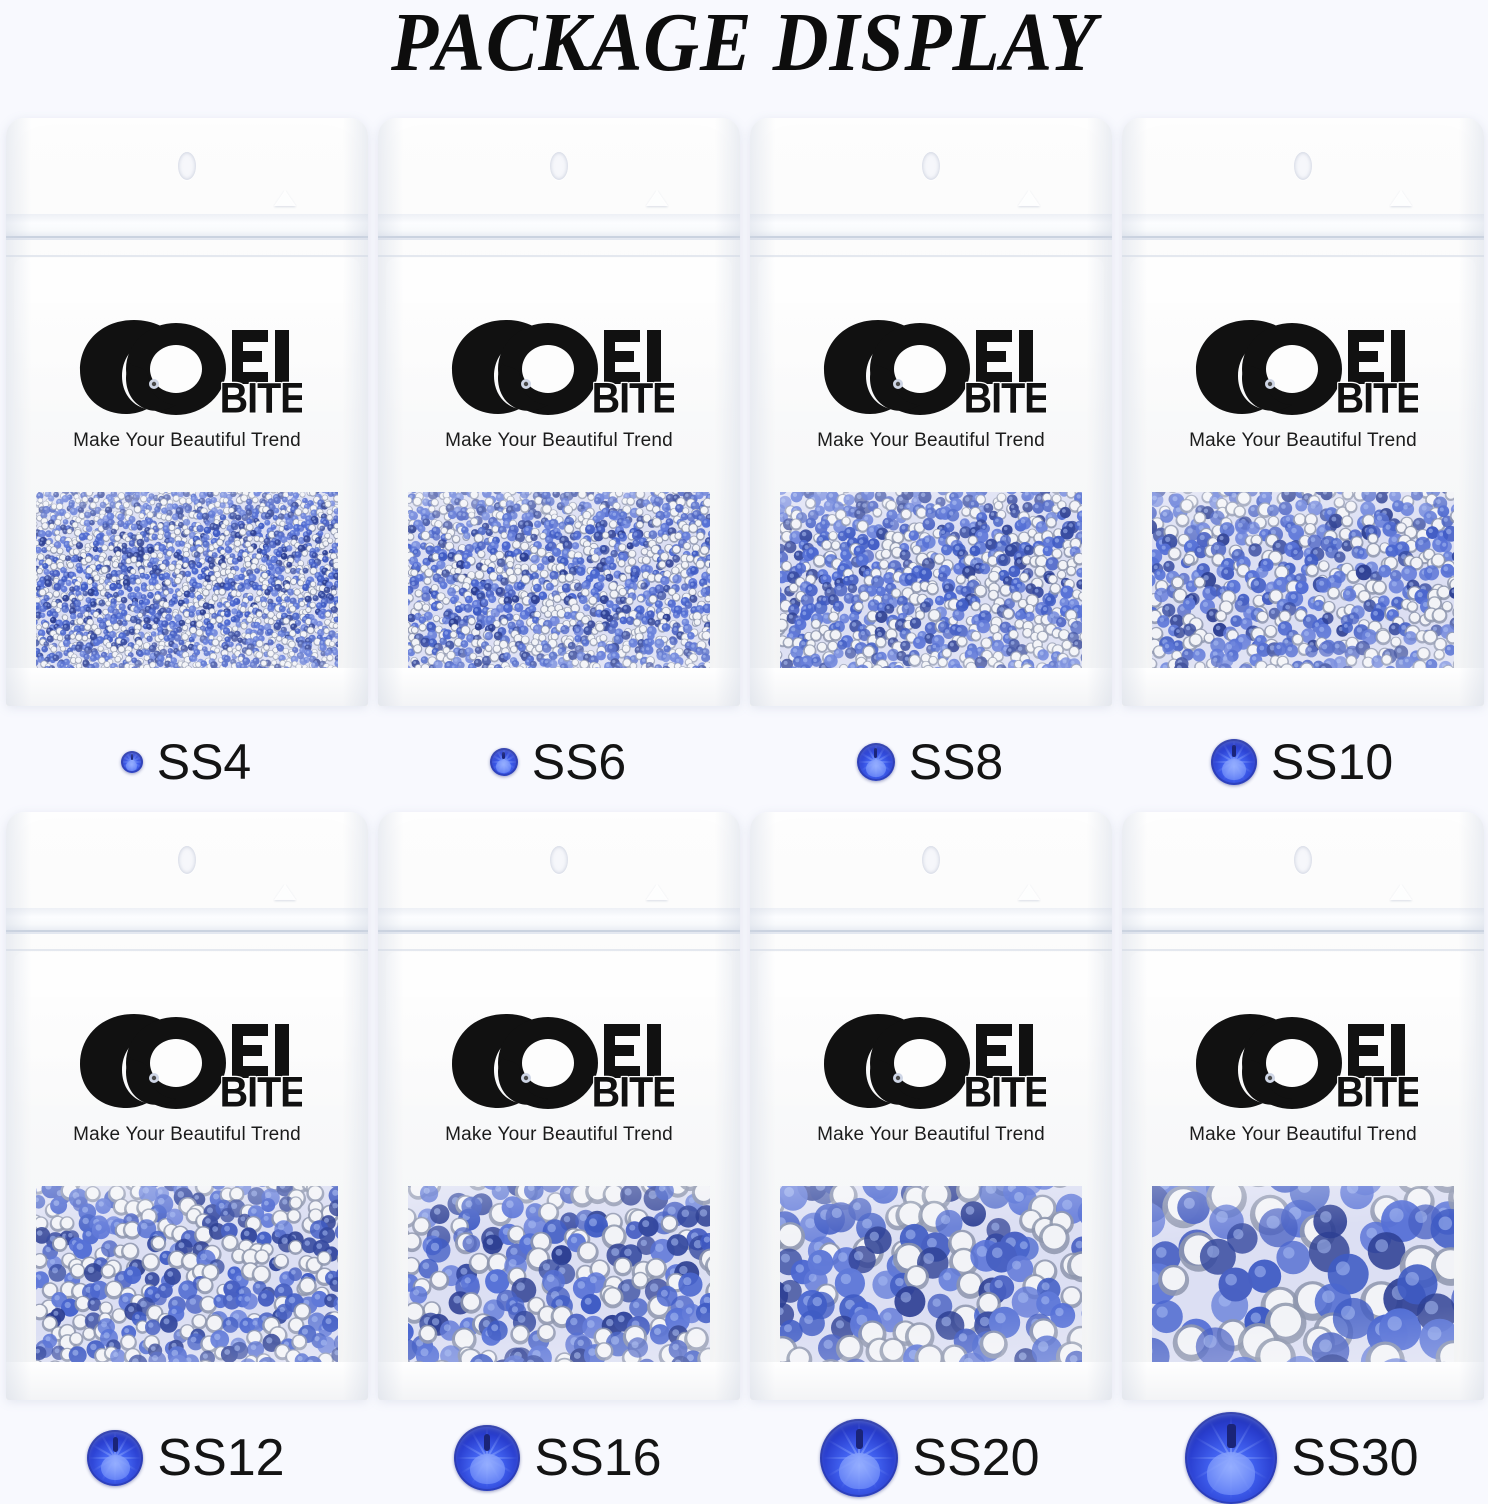 The width and height of the screenshot is (1488, 1504). I want to click on size-label-ss8: SS8, so click(930, 762).